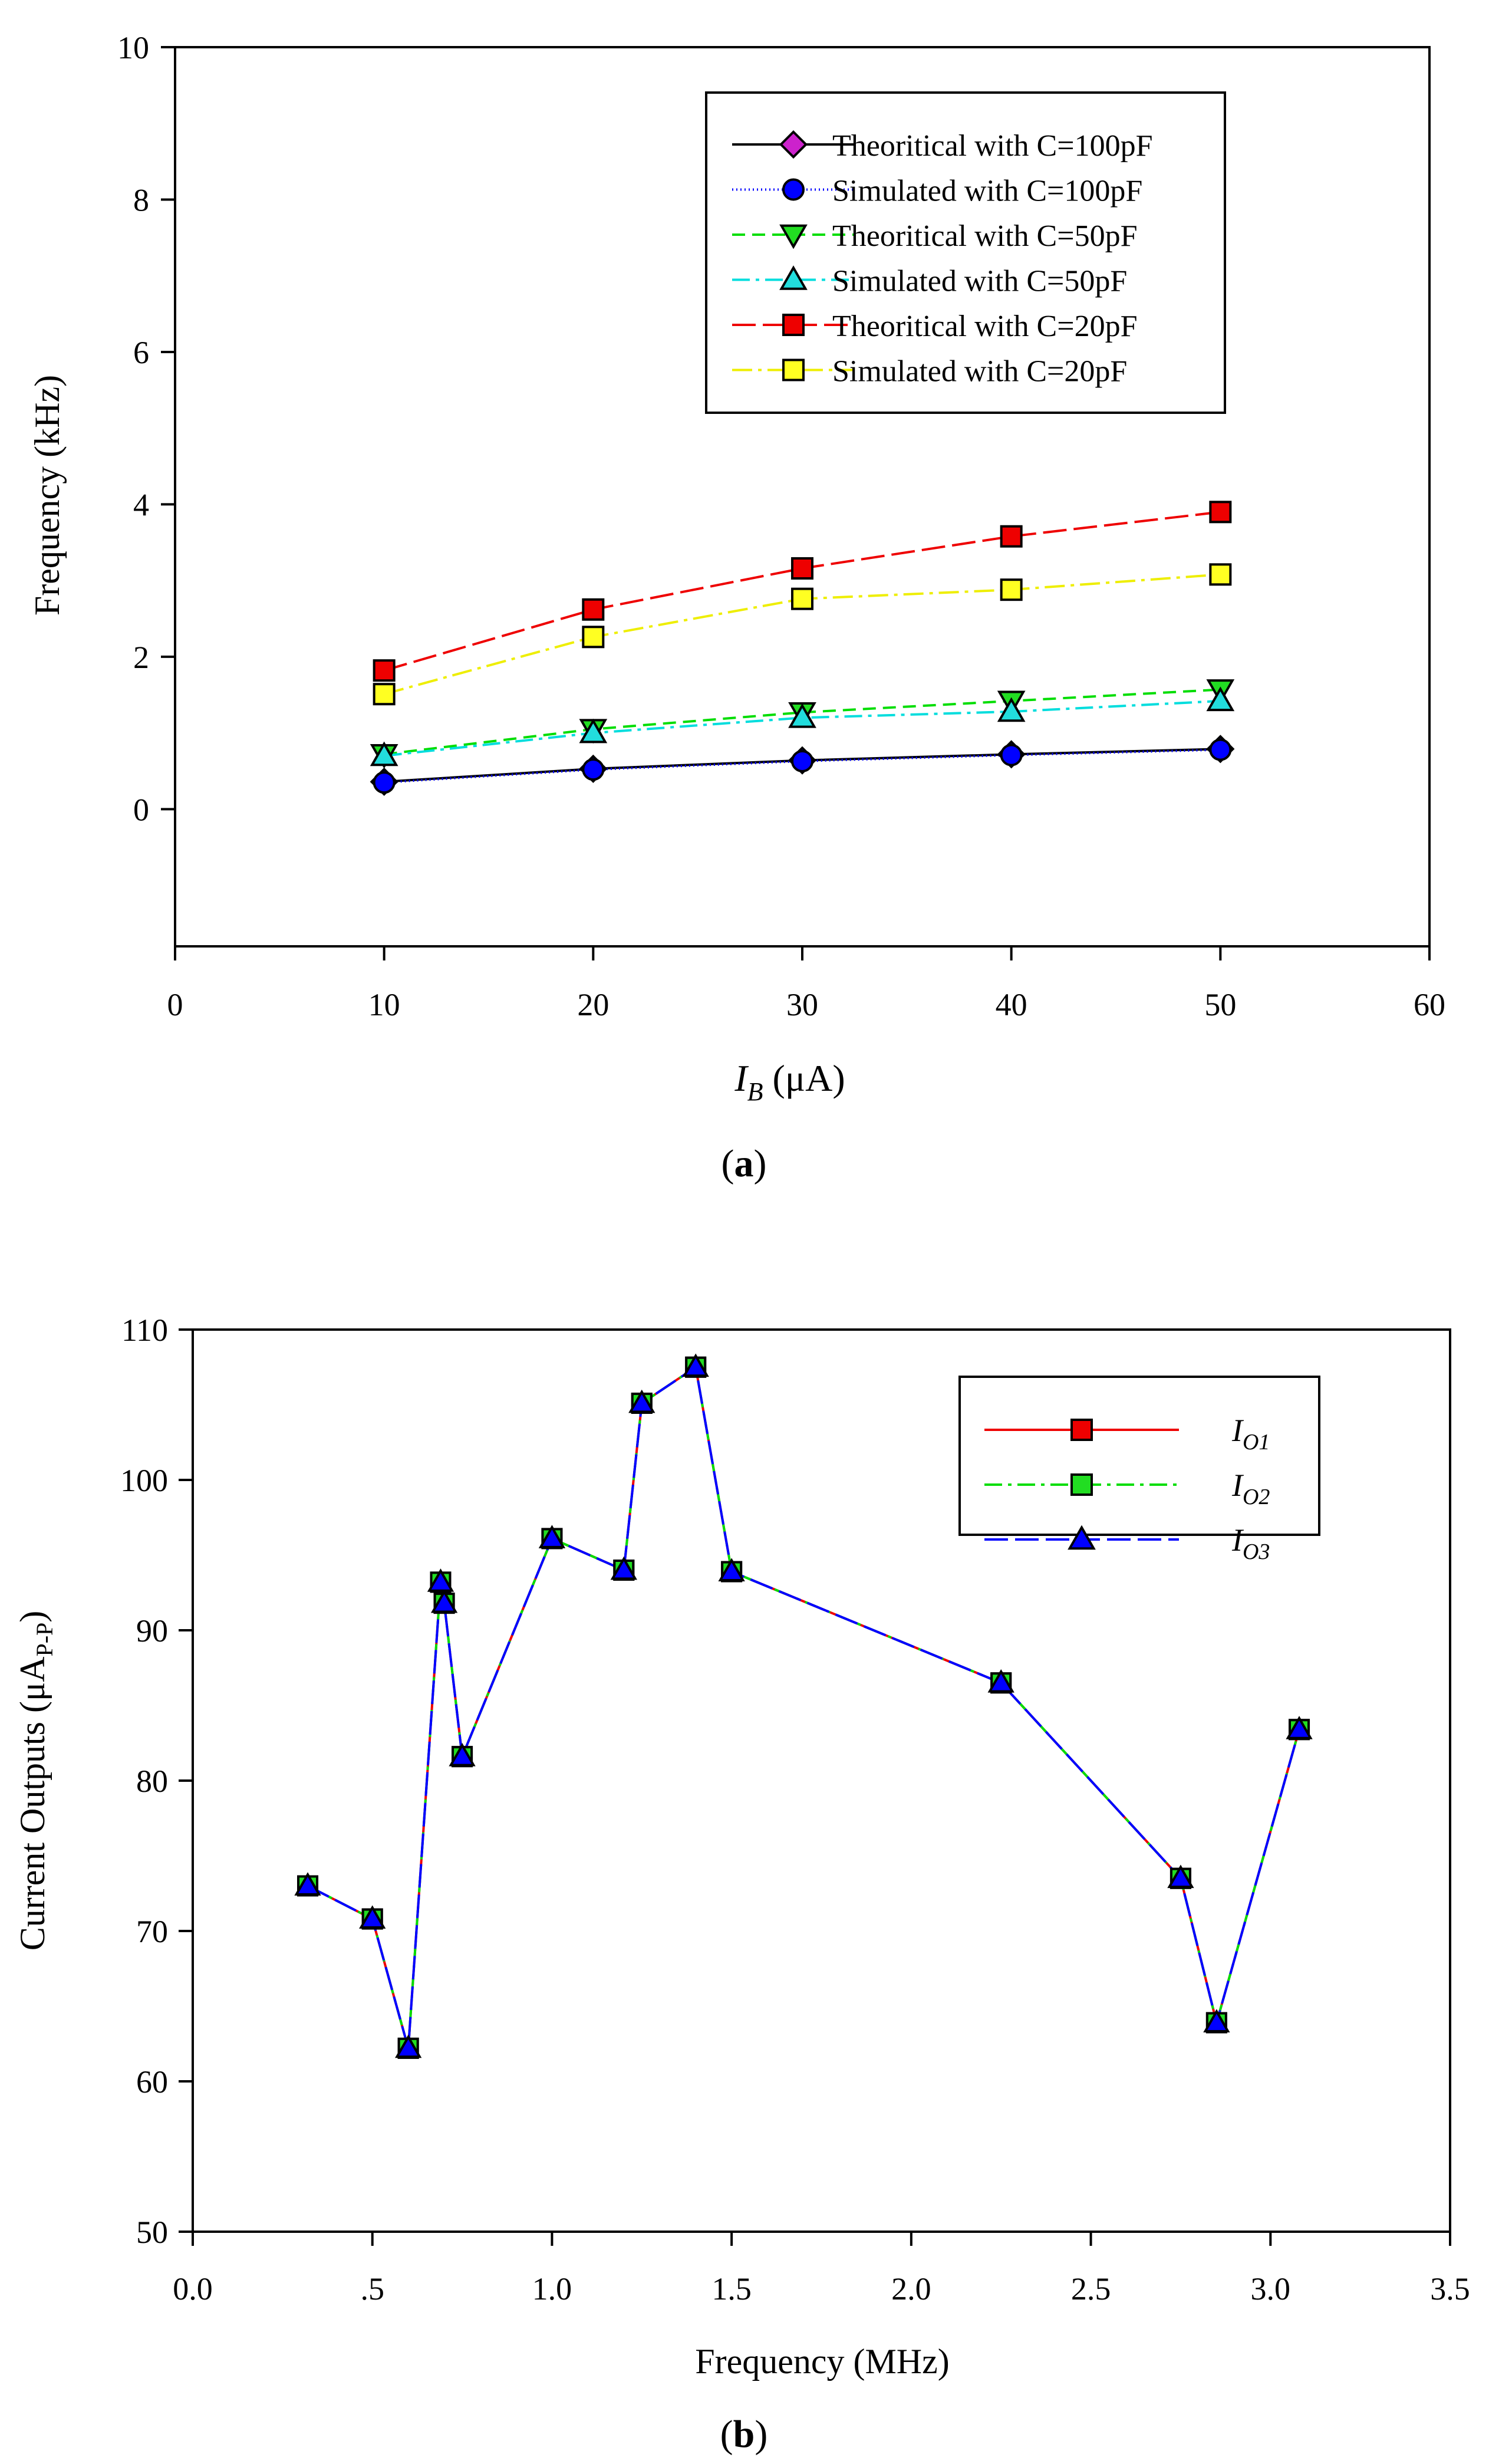 This screenshot has height=2464, width=1489. I want to click on x-tick-label-b: 3.5, so click(1450, 2289).